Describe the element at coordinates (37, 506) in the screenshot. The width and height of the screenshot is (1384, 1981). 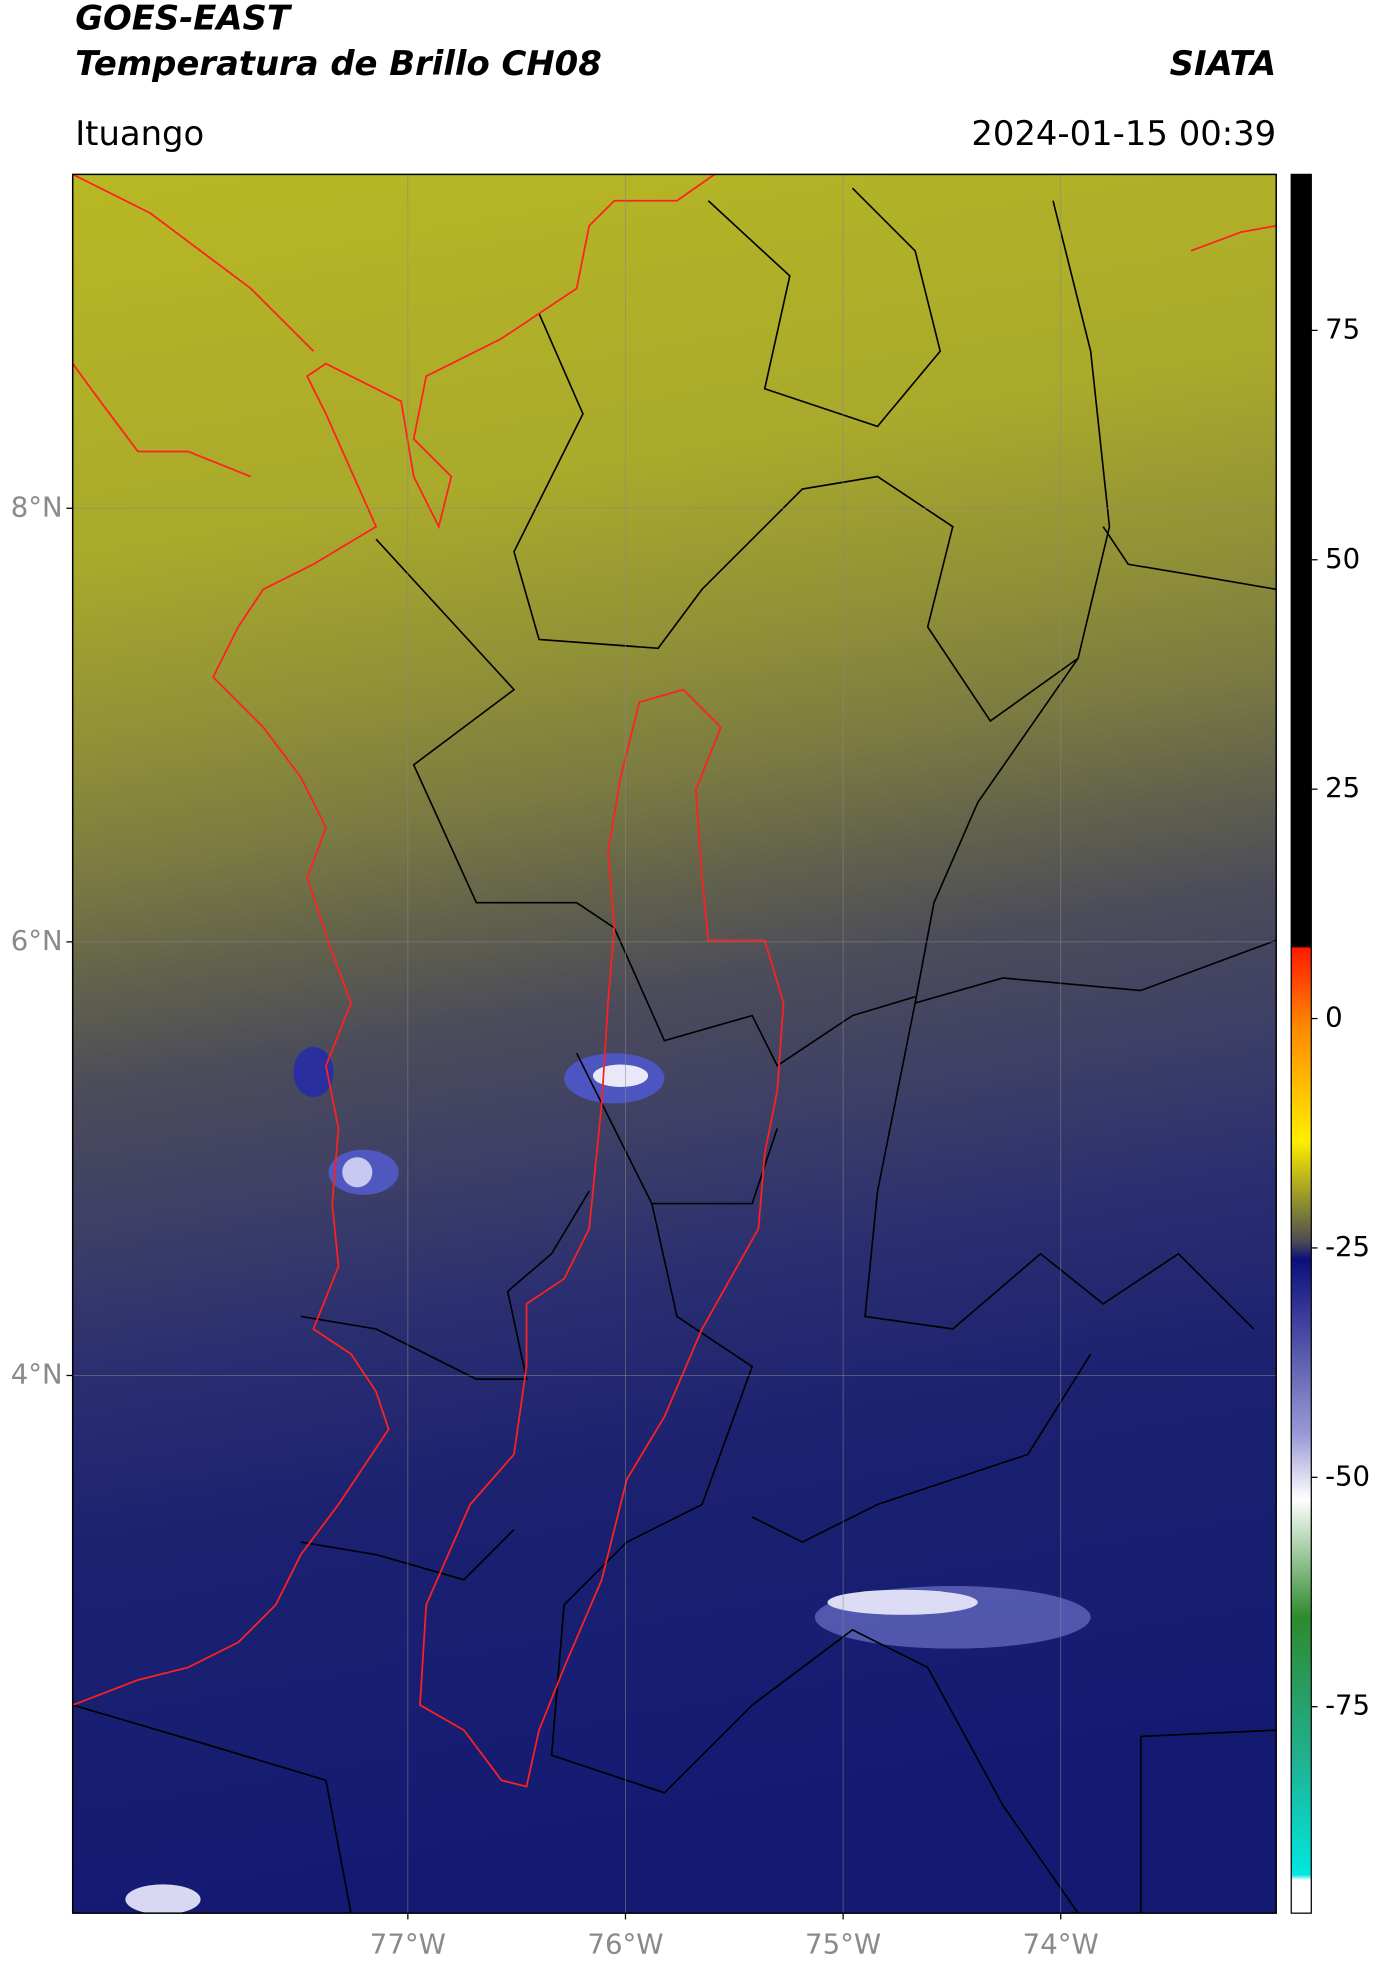
I see `lat-tick-label: 8°N` at that location.